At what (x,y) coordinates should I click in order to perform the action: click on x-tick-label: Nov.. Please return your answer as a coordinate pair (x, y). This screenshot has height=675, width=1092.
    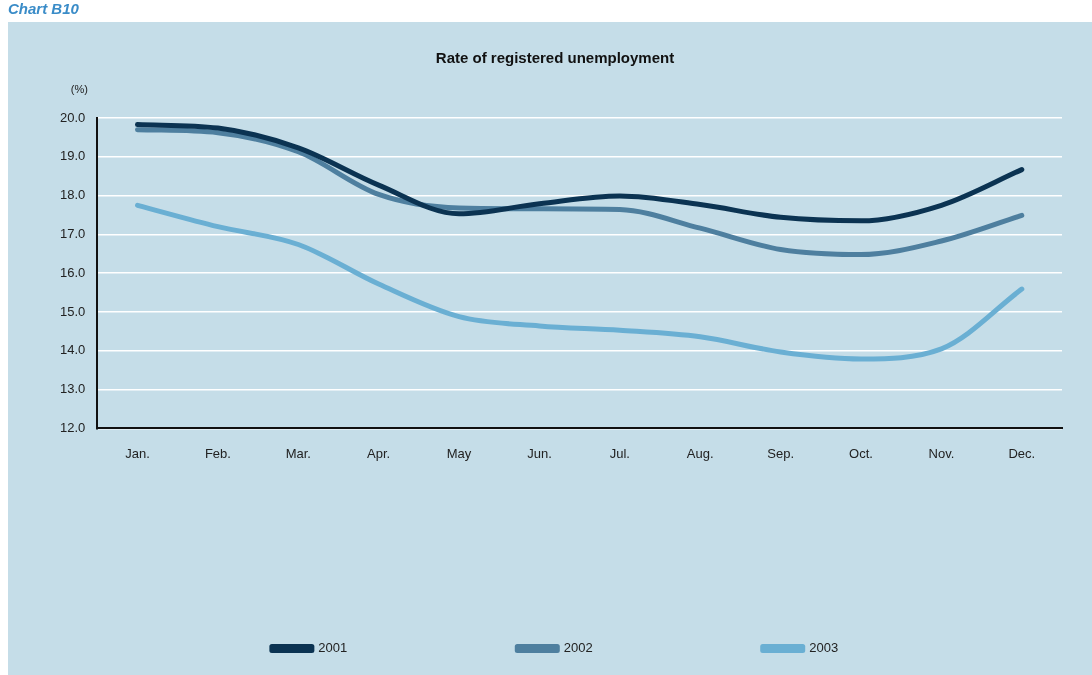
    Looking at the image, I should click on (941, 453).